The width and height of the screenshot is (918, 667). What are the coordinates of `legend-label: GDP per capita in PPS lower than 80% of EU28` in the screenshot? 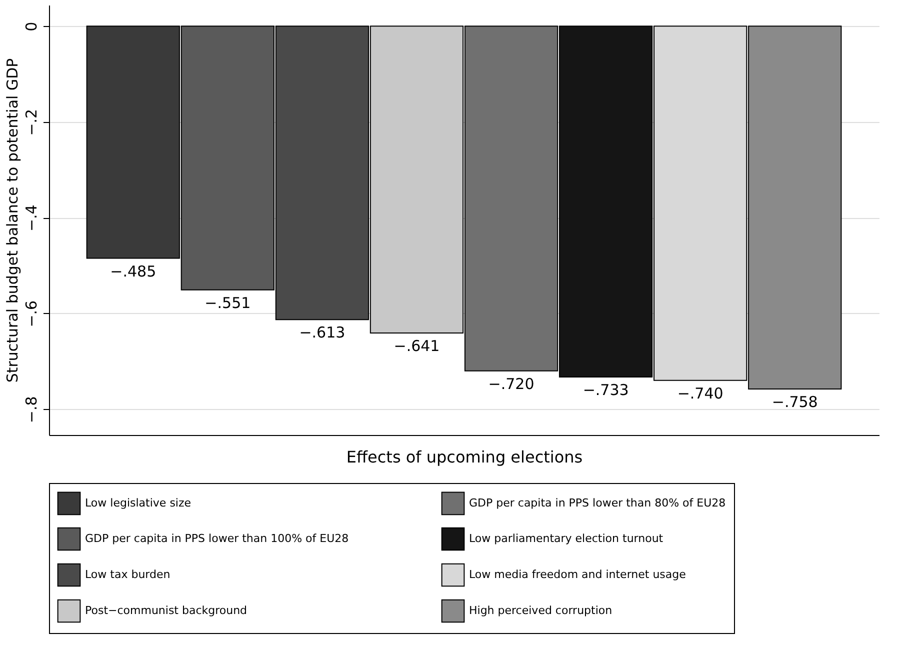 It's located at (597, 503).